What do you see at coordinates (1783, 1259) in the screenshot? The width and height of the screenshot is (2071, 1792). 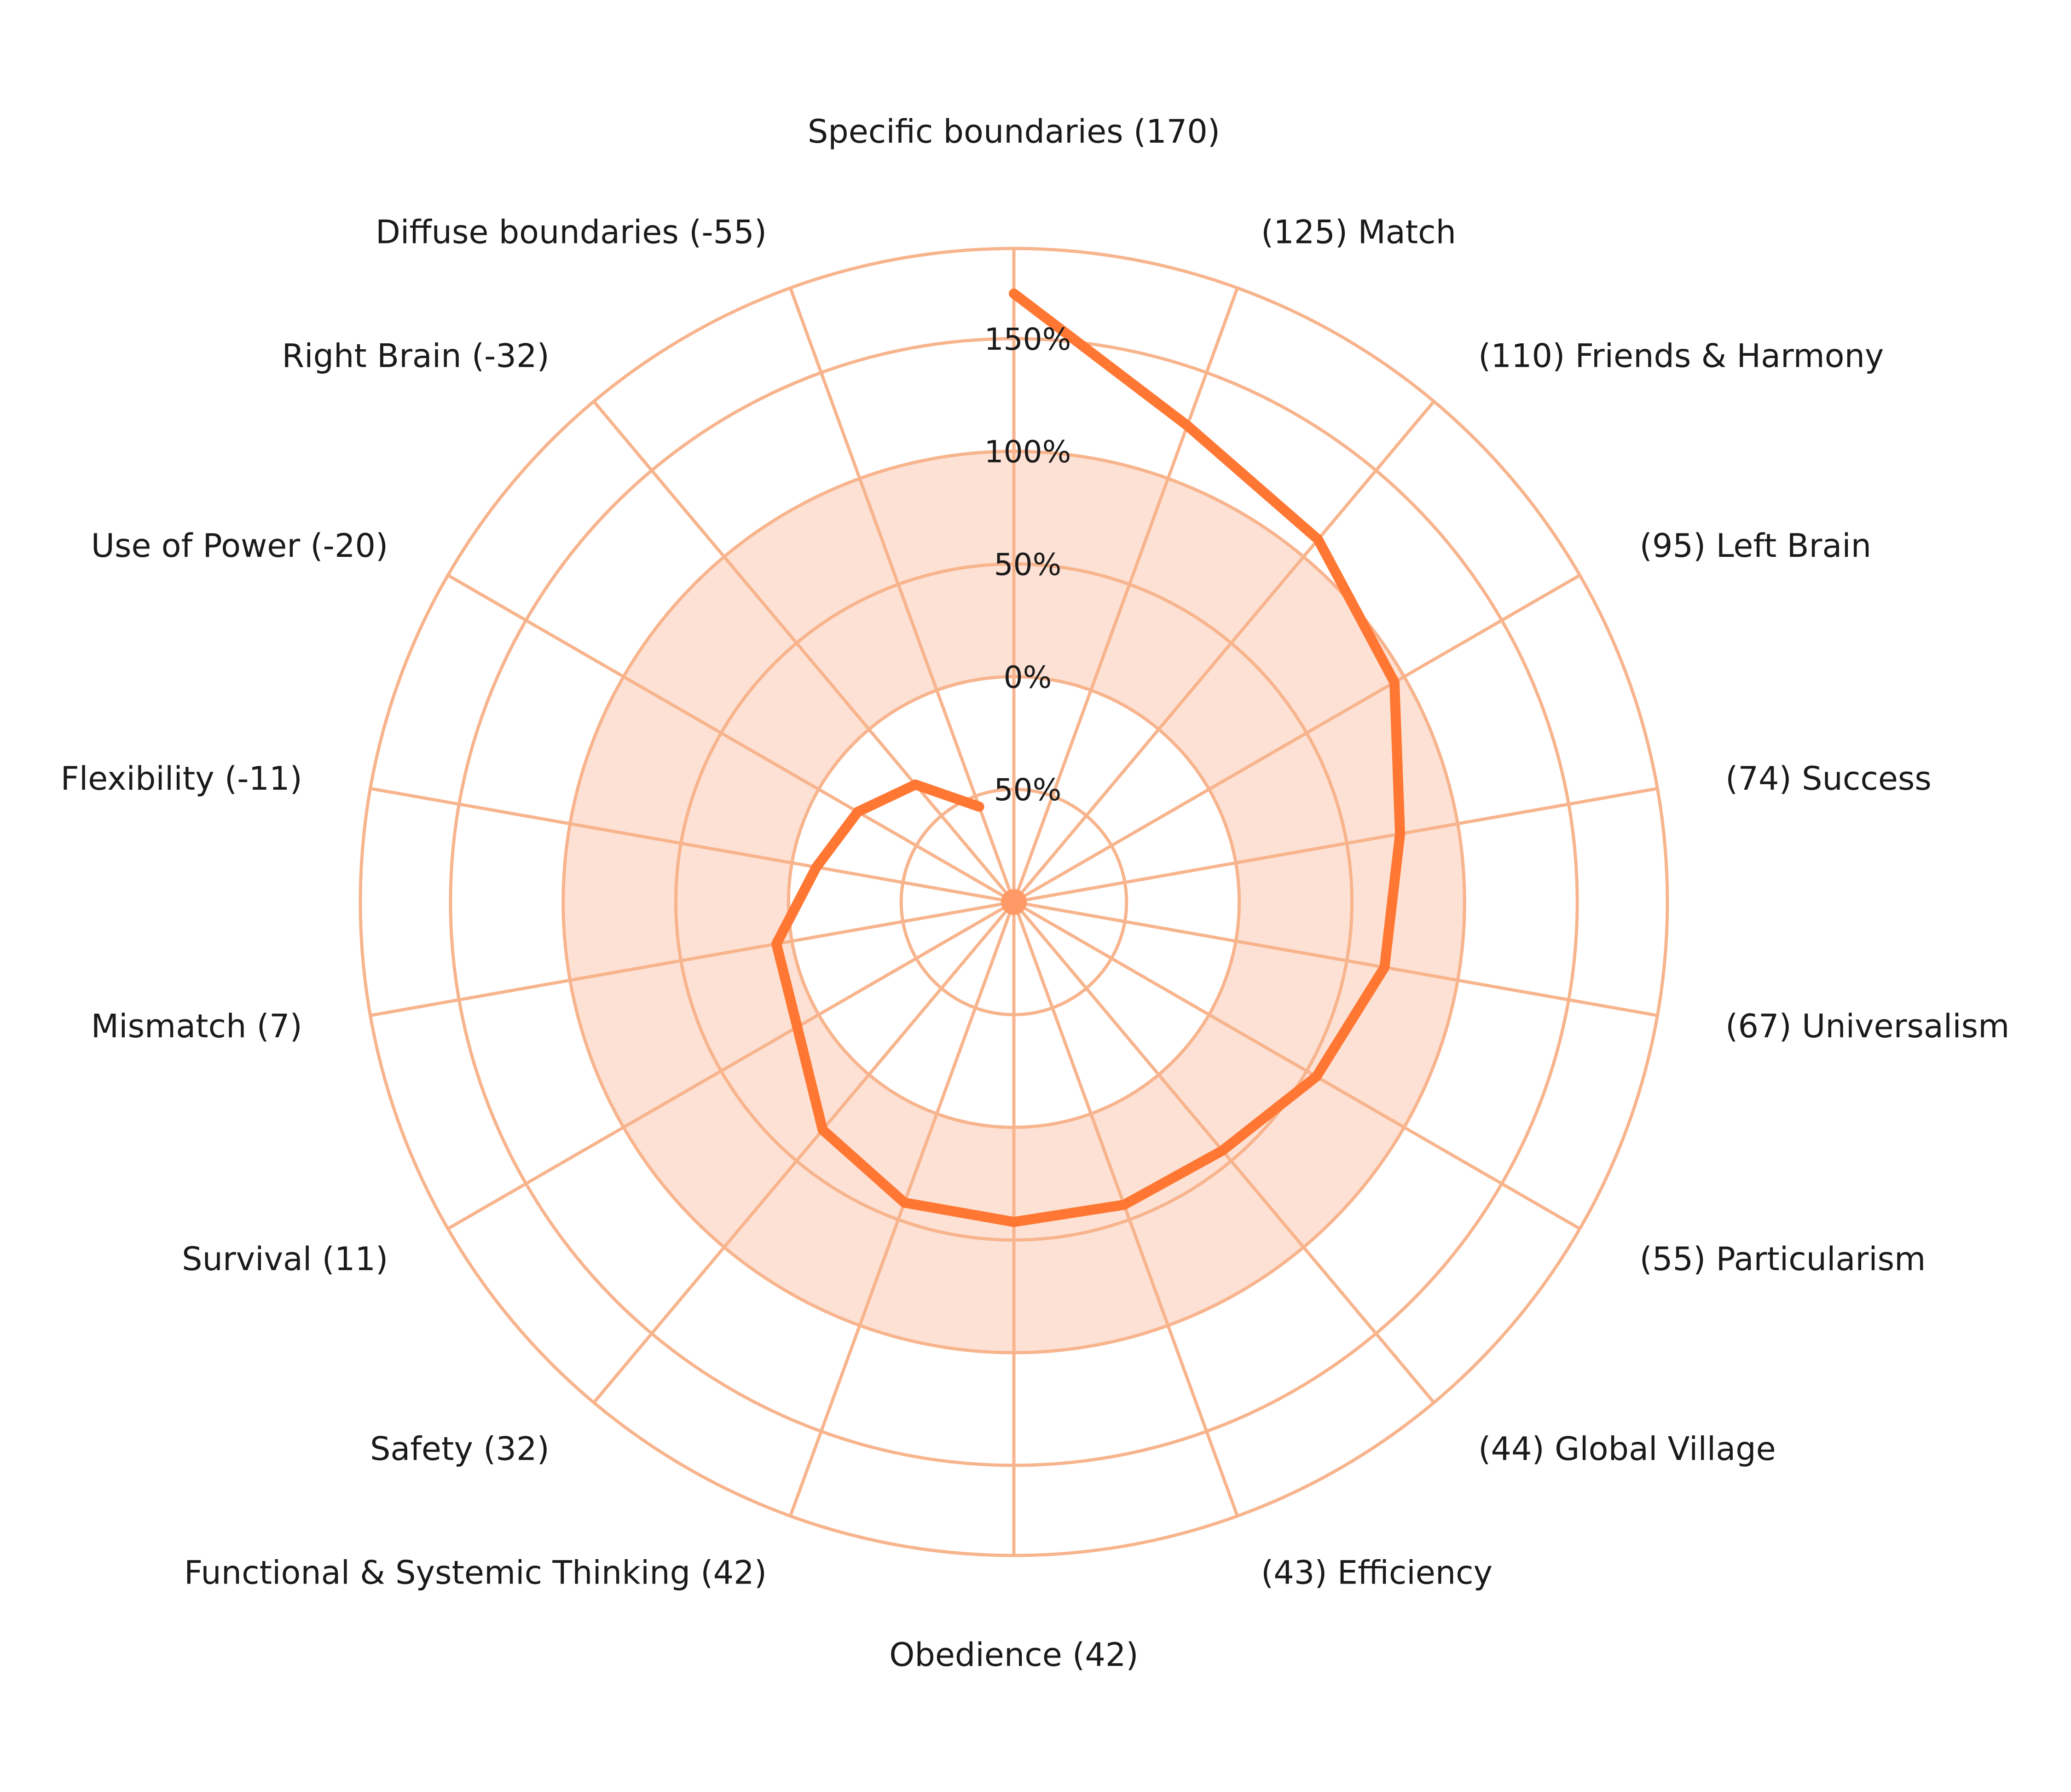 I see `category-label-6: (55) Particularism` at bounding box center [1783, 1259].